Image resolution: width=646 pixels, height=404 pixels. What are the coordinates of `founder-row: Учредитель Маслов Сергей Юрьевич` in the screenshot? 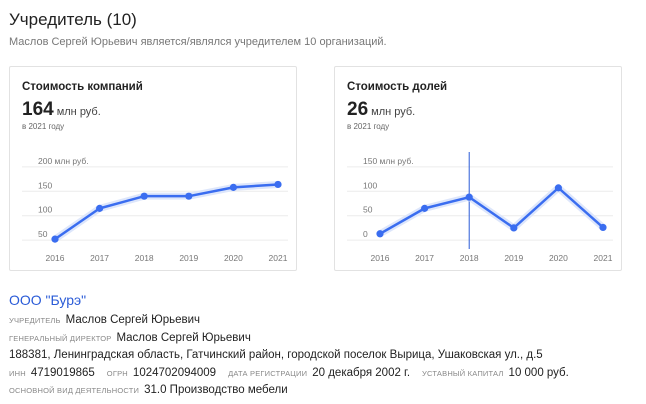 It's located at (110, 320).